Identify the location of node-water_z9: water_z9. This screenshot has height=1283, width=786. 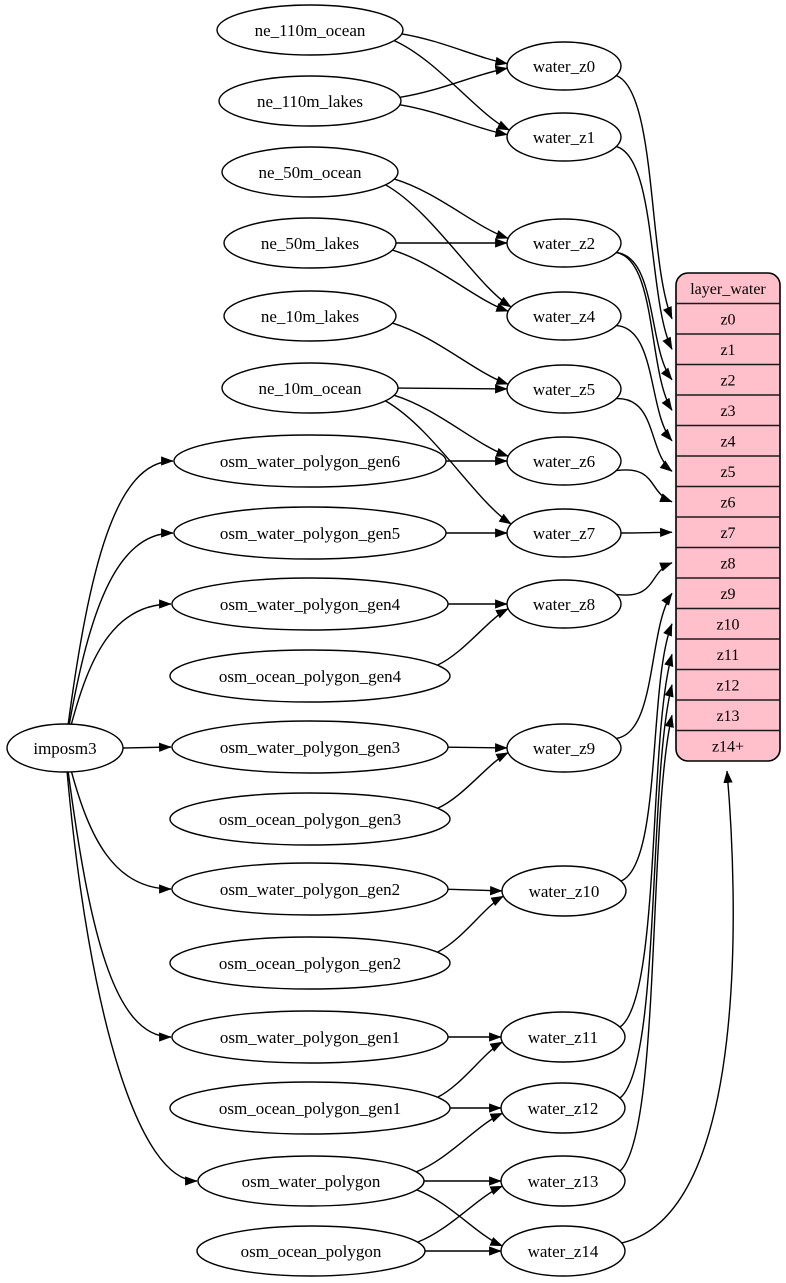
(564, 748).